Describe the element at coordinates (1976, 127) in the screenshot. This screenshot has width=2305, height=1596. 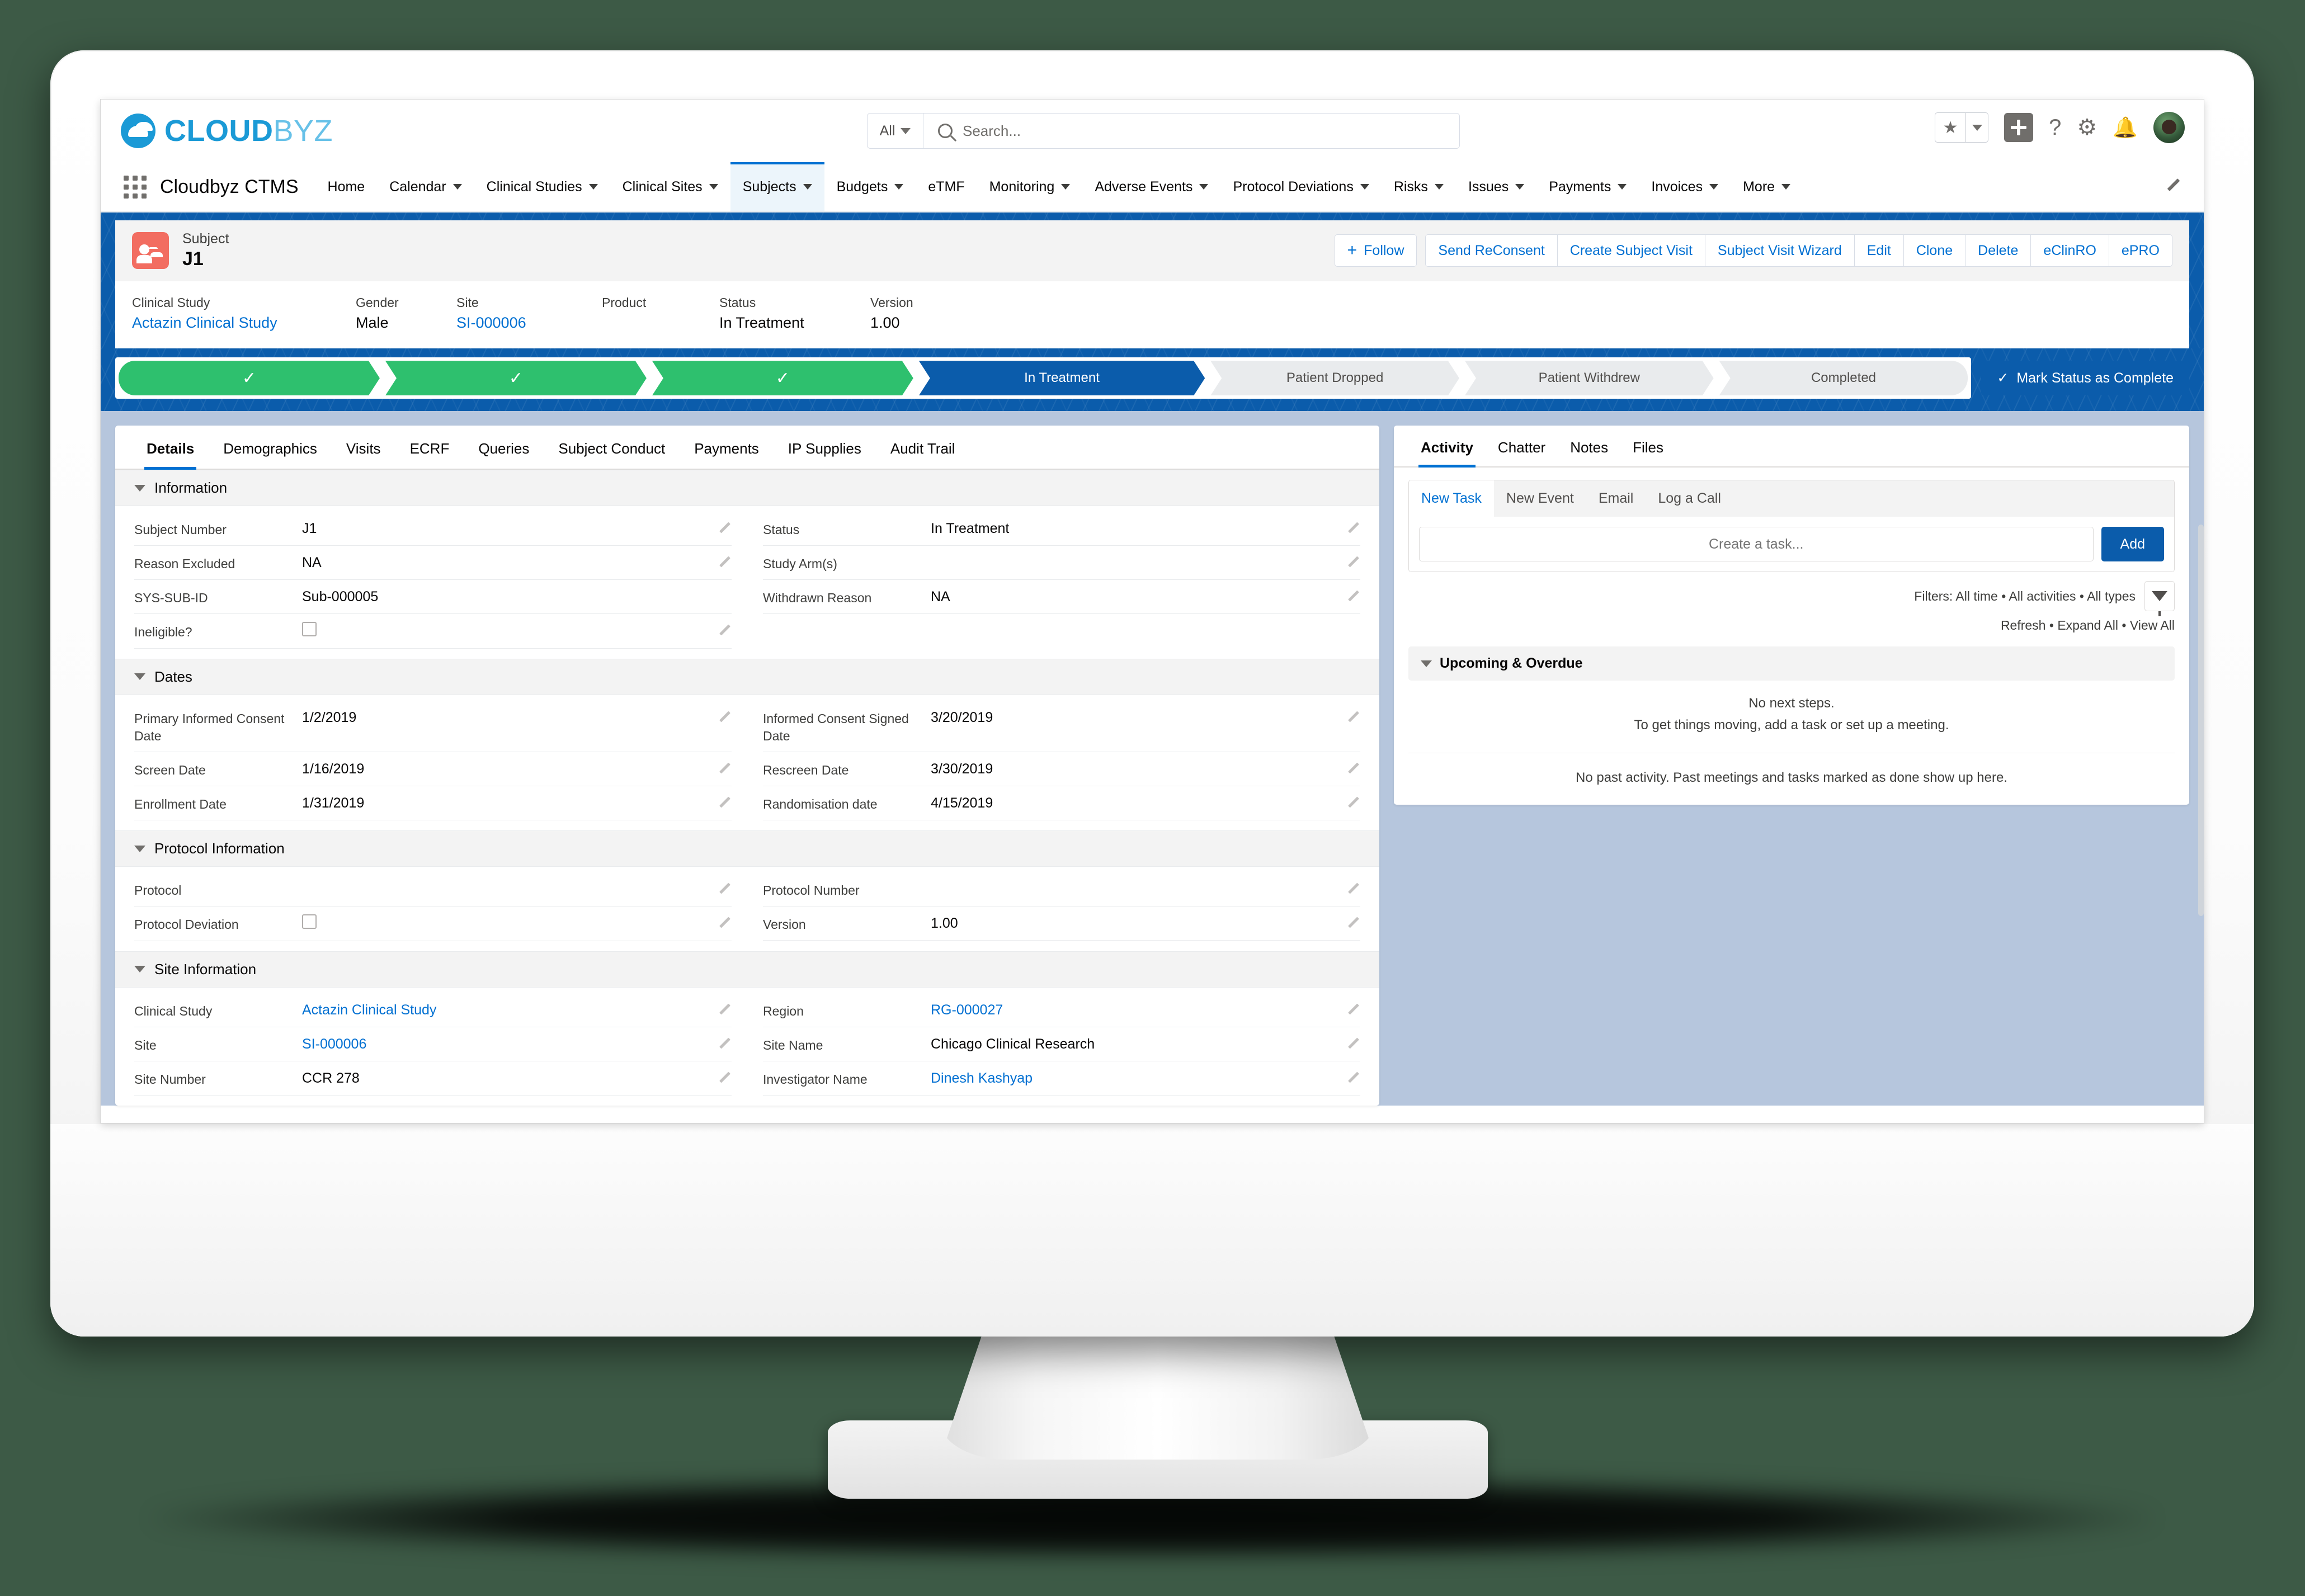
I see `favorites-dropdown-icon` at that location.